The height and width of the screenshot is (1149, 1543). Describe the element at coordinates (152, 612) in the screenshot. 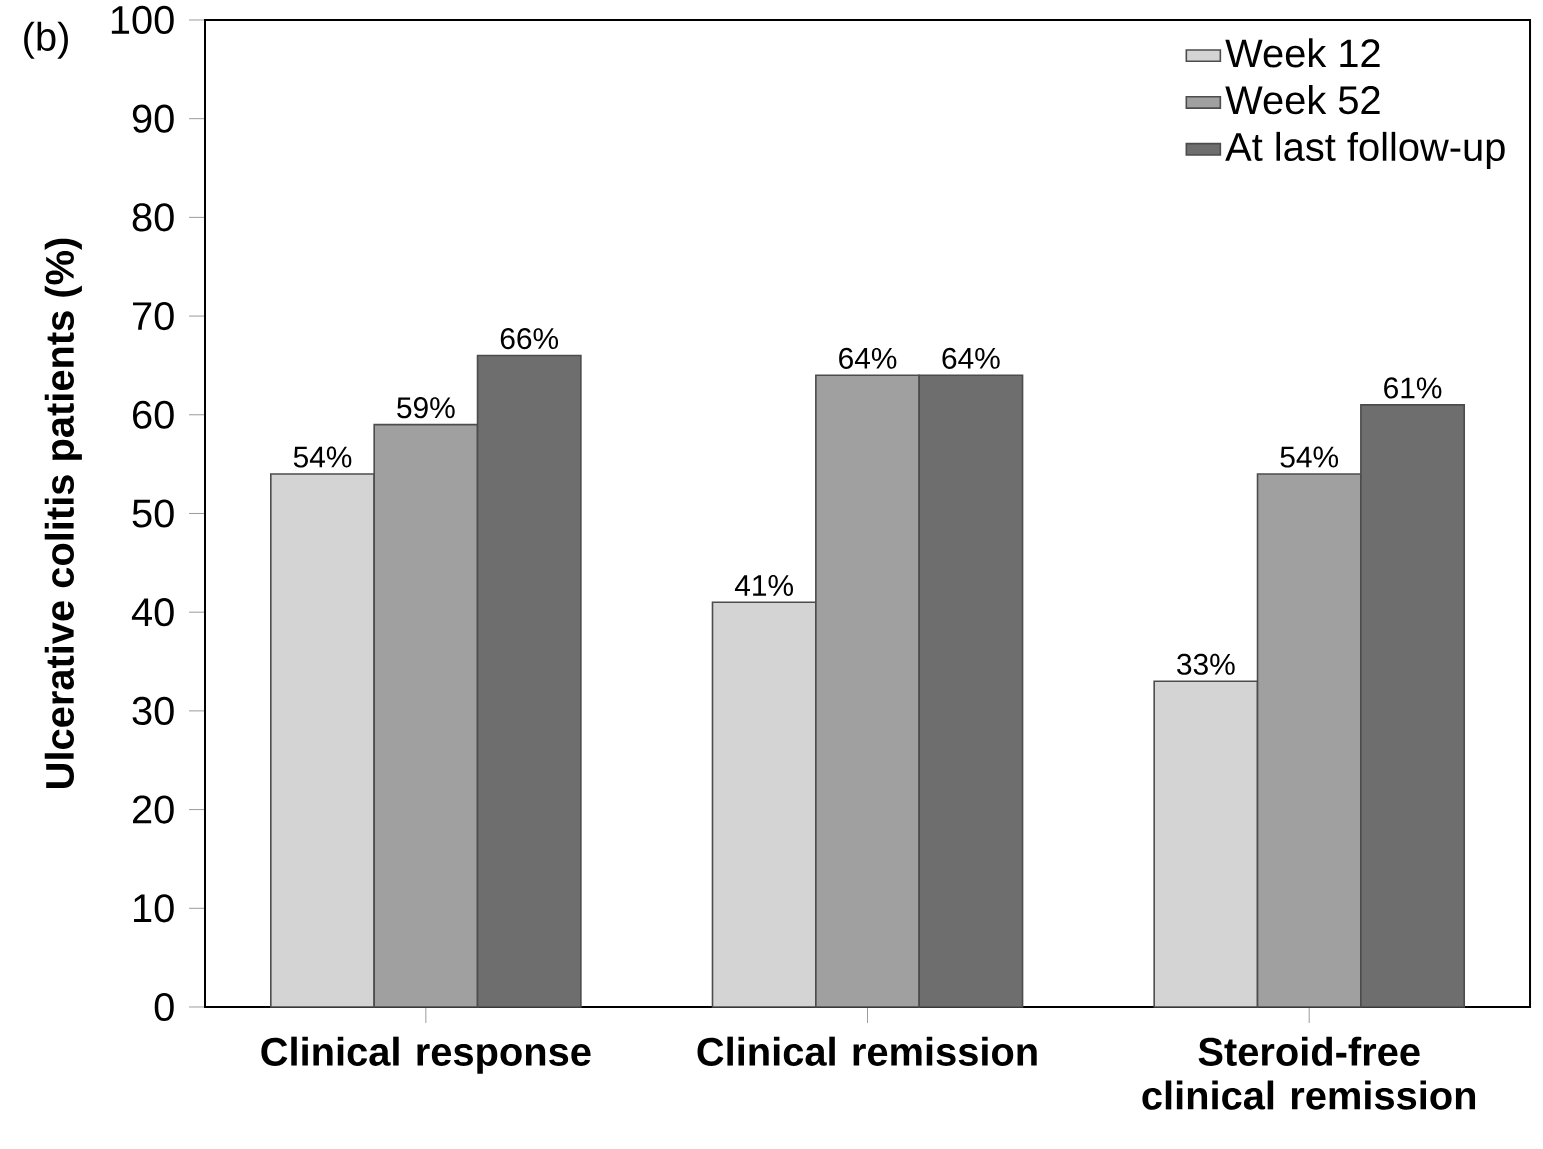

I see `y-tick-label: 40` at that location.